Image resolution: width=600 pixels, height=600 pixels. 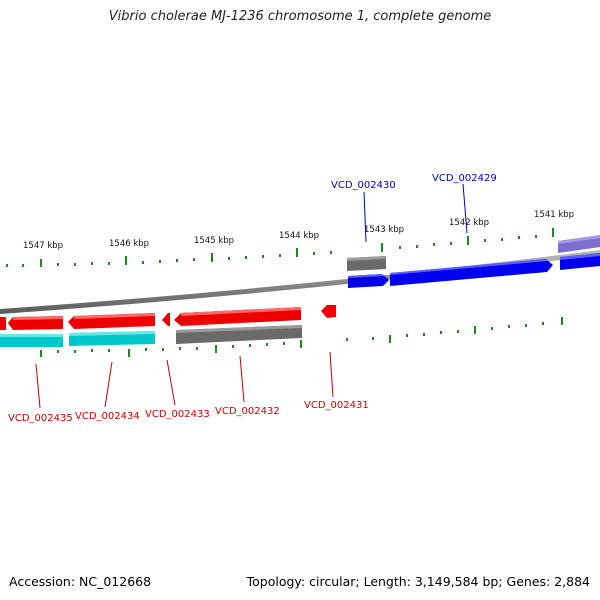 What do you see at coordinates (107, 416) in the screenshot?
I see `gene-label-vcd-002434: VCD_002434` at bounding box center [107, 416].